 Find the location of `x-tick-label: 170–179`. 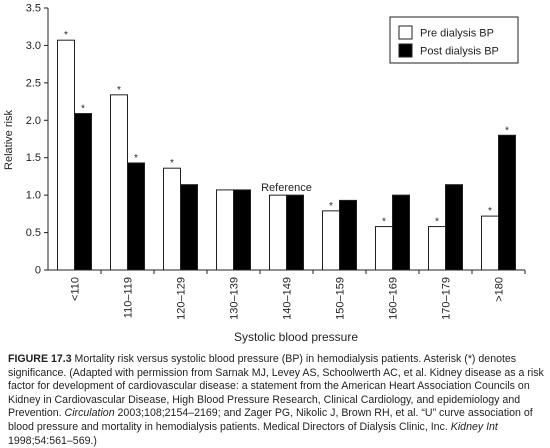

x-tick-label: 170–179 is located at coordinates (447, 298).